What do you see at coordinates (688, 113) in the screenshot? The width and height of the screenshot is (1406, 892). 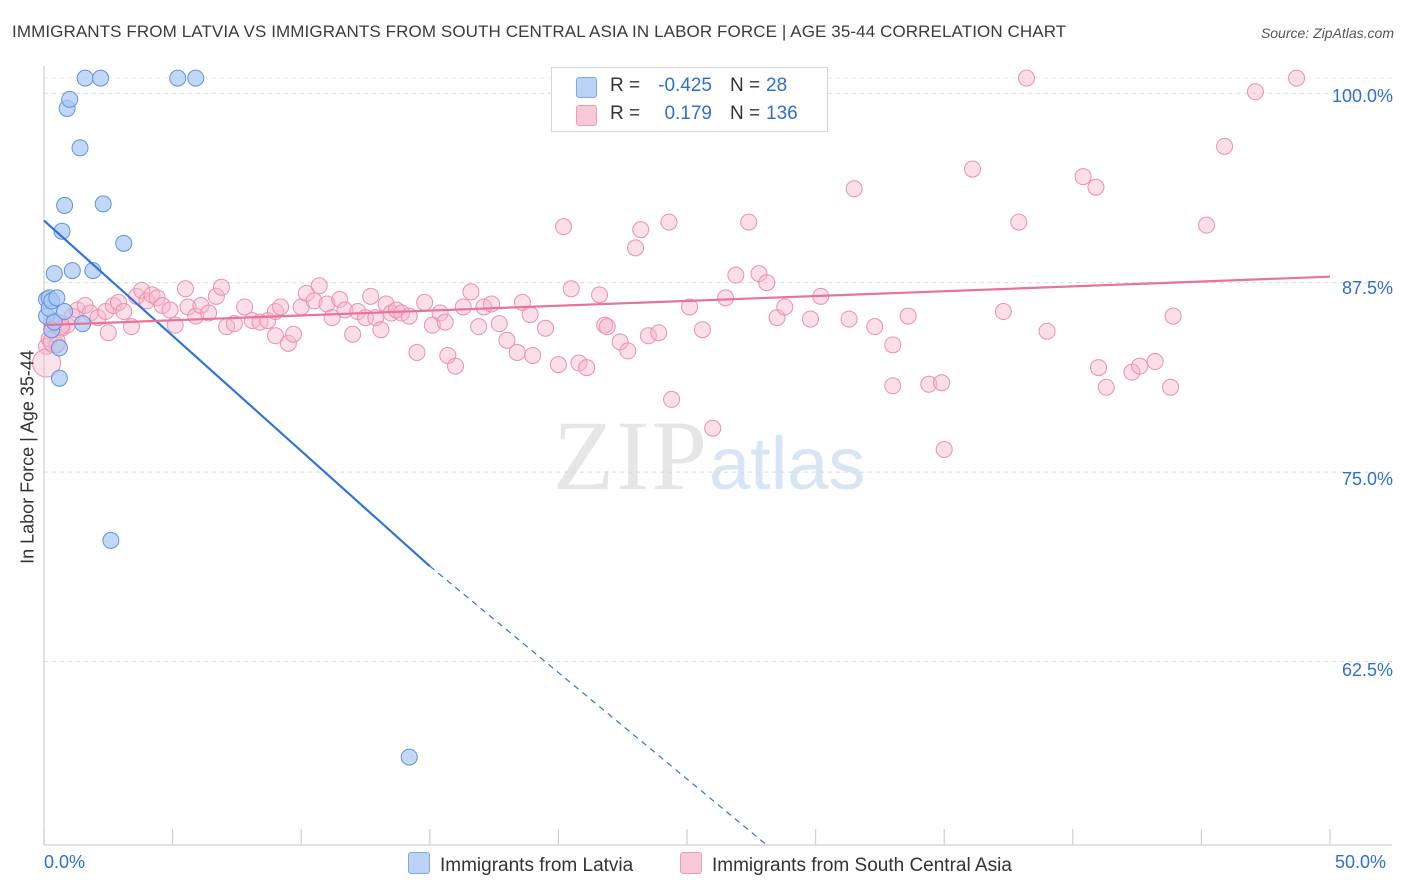 I see `legend-r-value: 0.179` at bounding box center [688, 113].